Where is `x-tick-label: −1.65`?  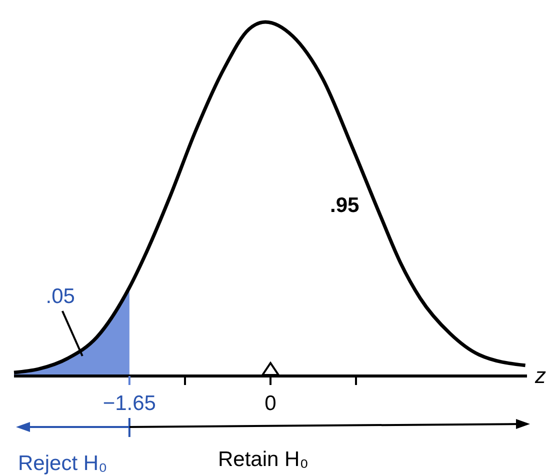
x-tick-label: −1.65 is located at coordinates (129, 403).